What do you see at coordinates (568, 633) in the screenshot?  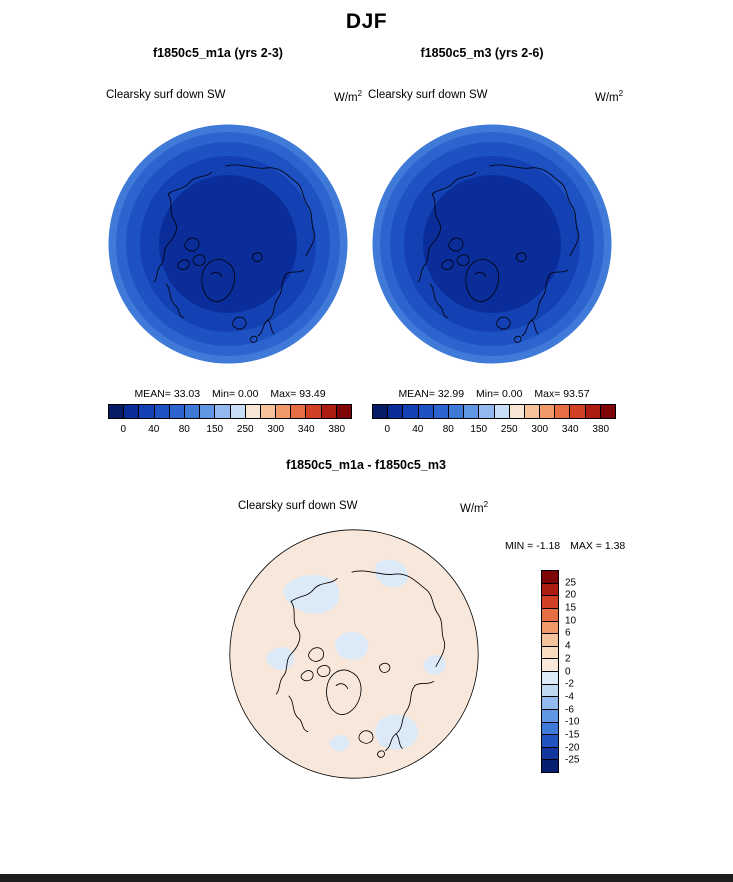 I see `colorbar-tick-label: 6` at bounding box center [568, 633].